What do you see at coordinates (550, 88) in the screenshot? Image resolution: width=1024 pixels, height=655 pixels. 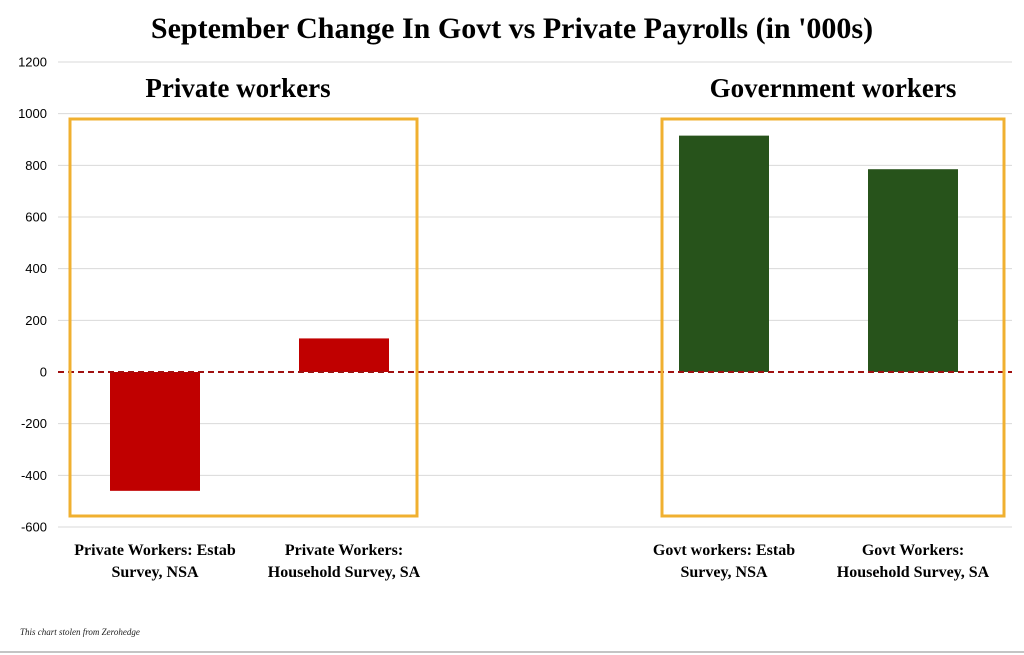 I see `group-labels: Private workers Government workers` at bounding box center [550, 88].